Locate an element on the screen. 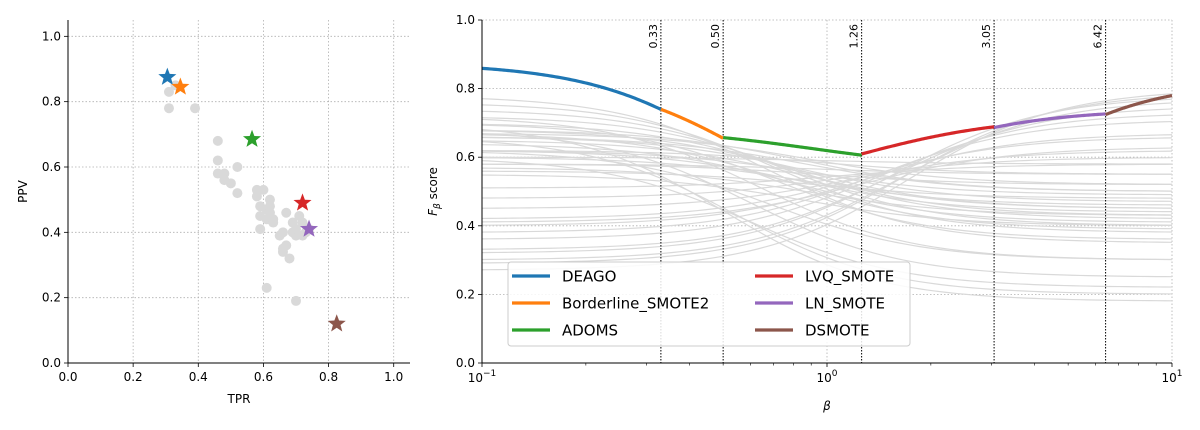 This screenshot has height=430, width=1200. legend-entry: DEAGO is located at coordinates (589, 277).